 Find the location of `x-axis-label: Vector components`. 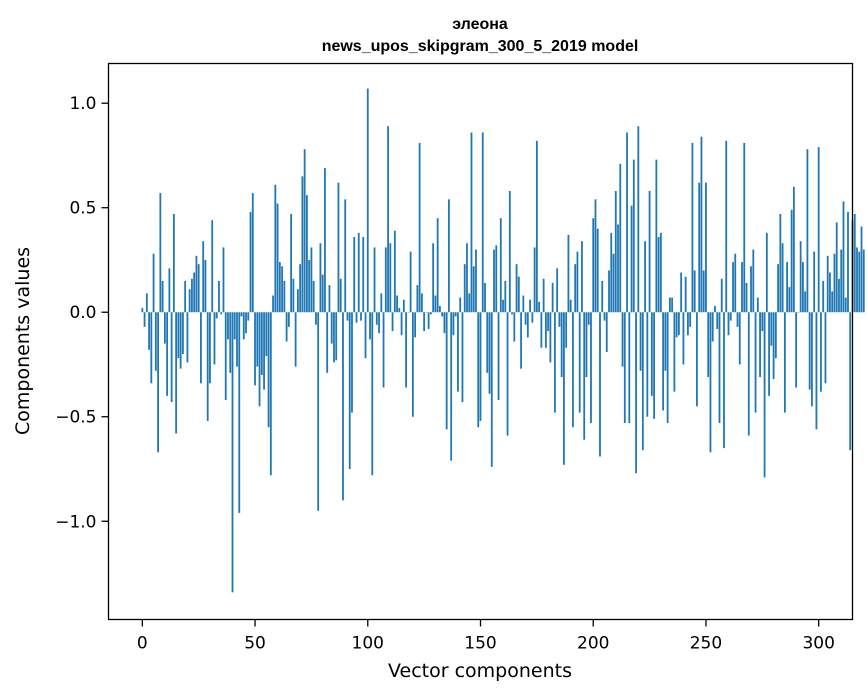

x-axis-label: Vector components is located at coordinates (480, 671).